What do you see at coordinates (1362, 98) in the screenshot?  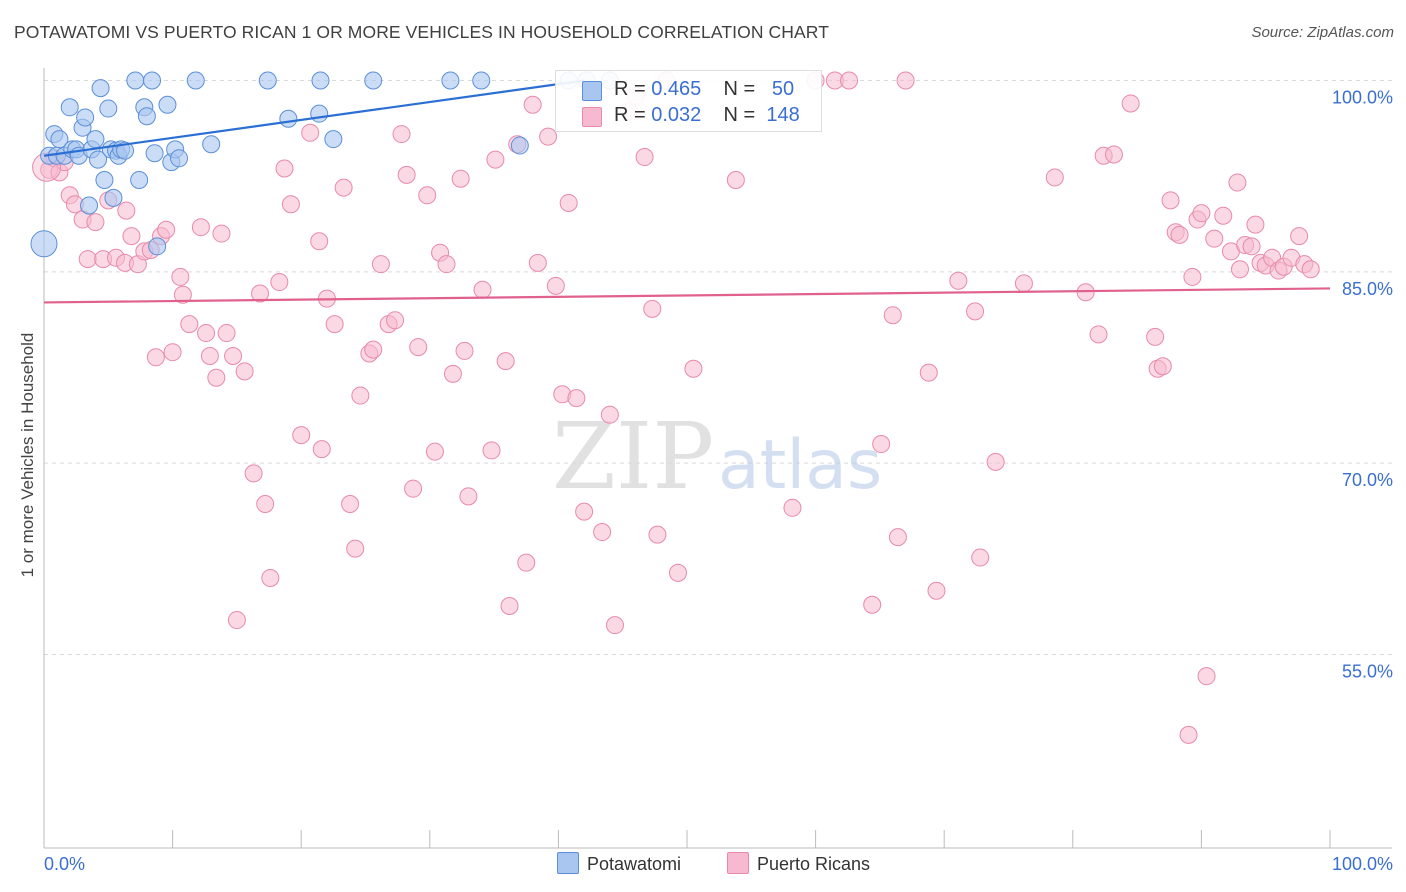 I see `y-tick-label: 100.0%` at bounding box center [1362, 98].